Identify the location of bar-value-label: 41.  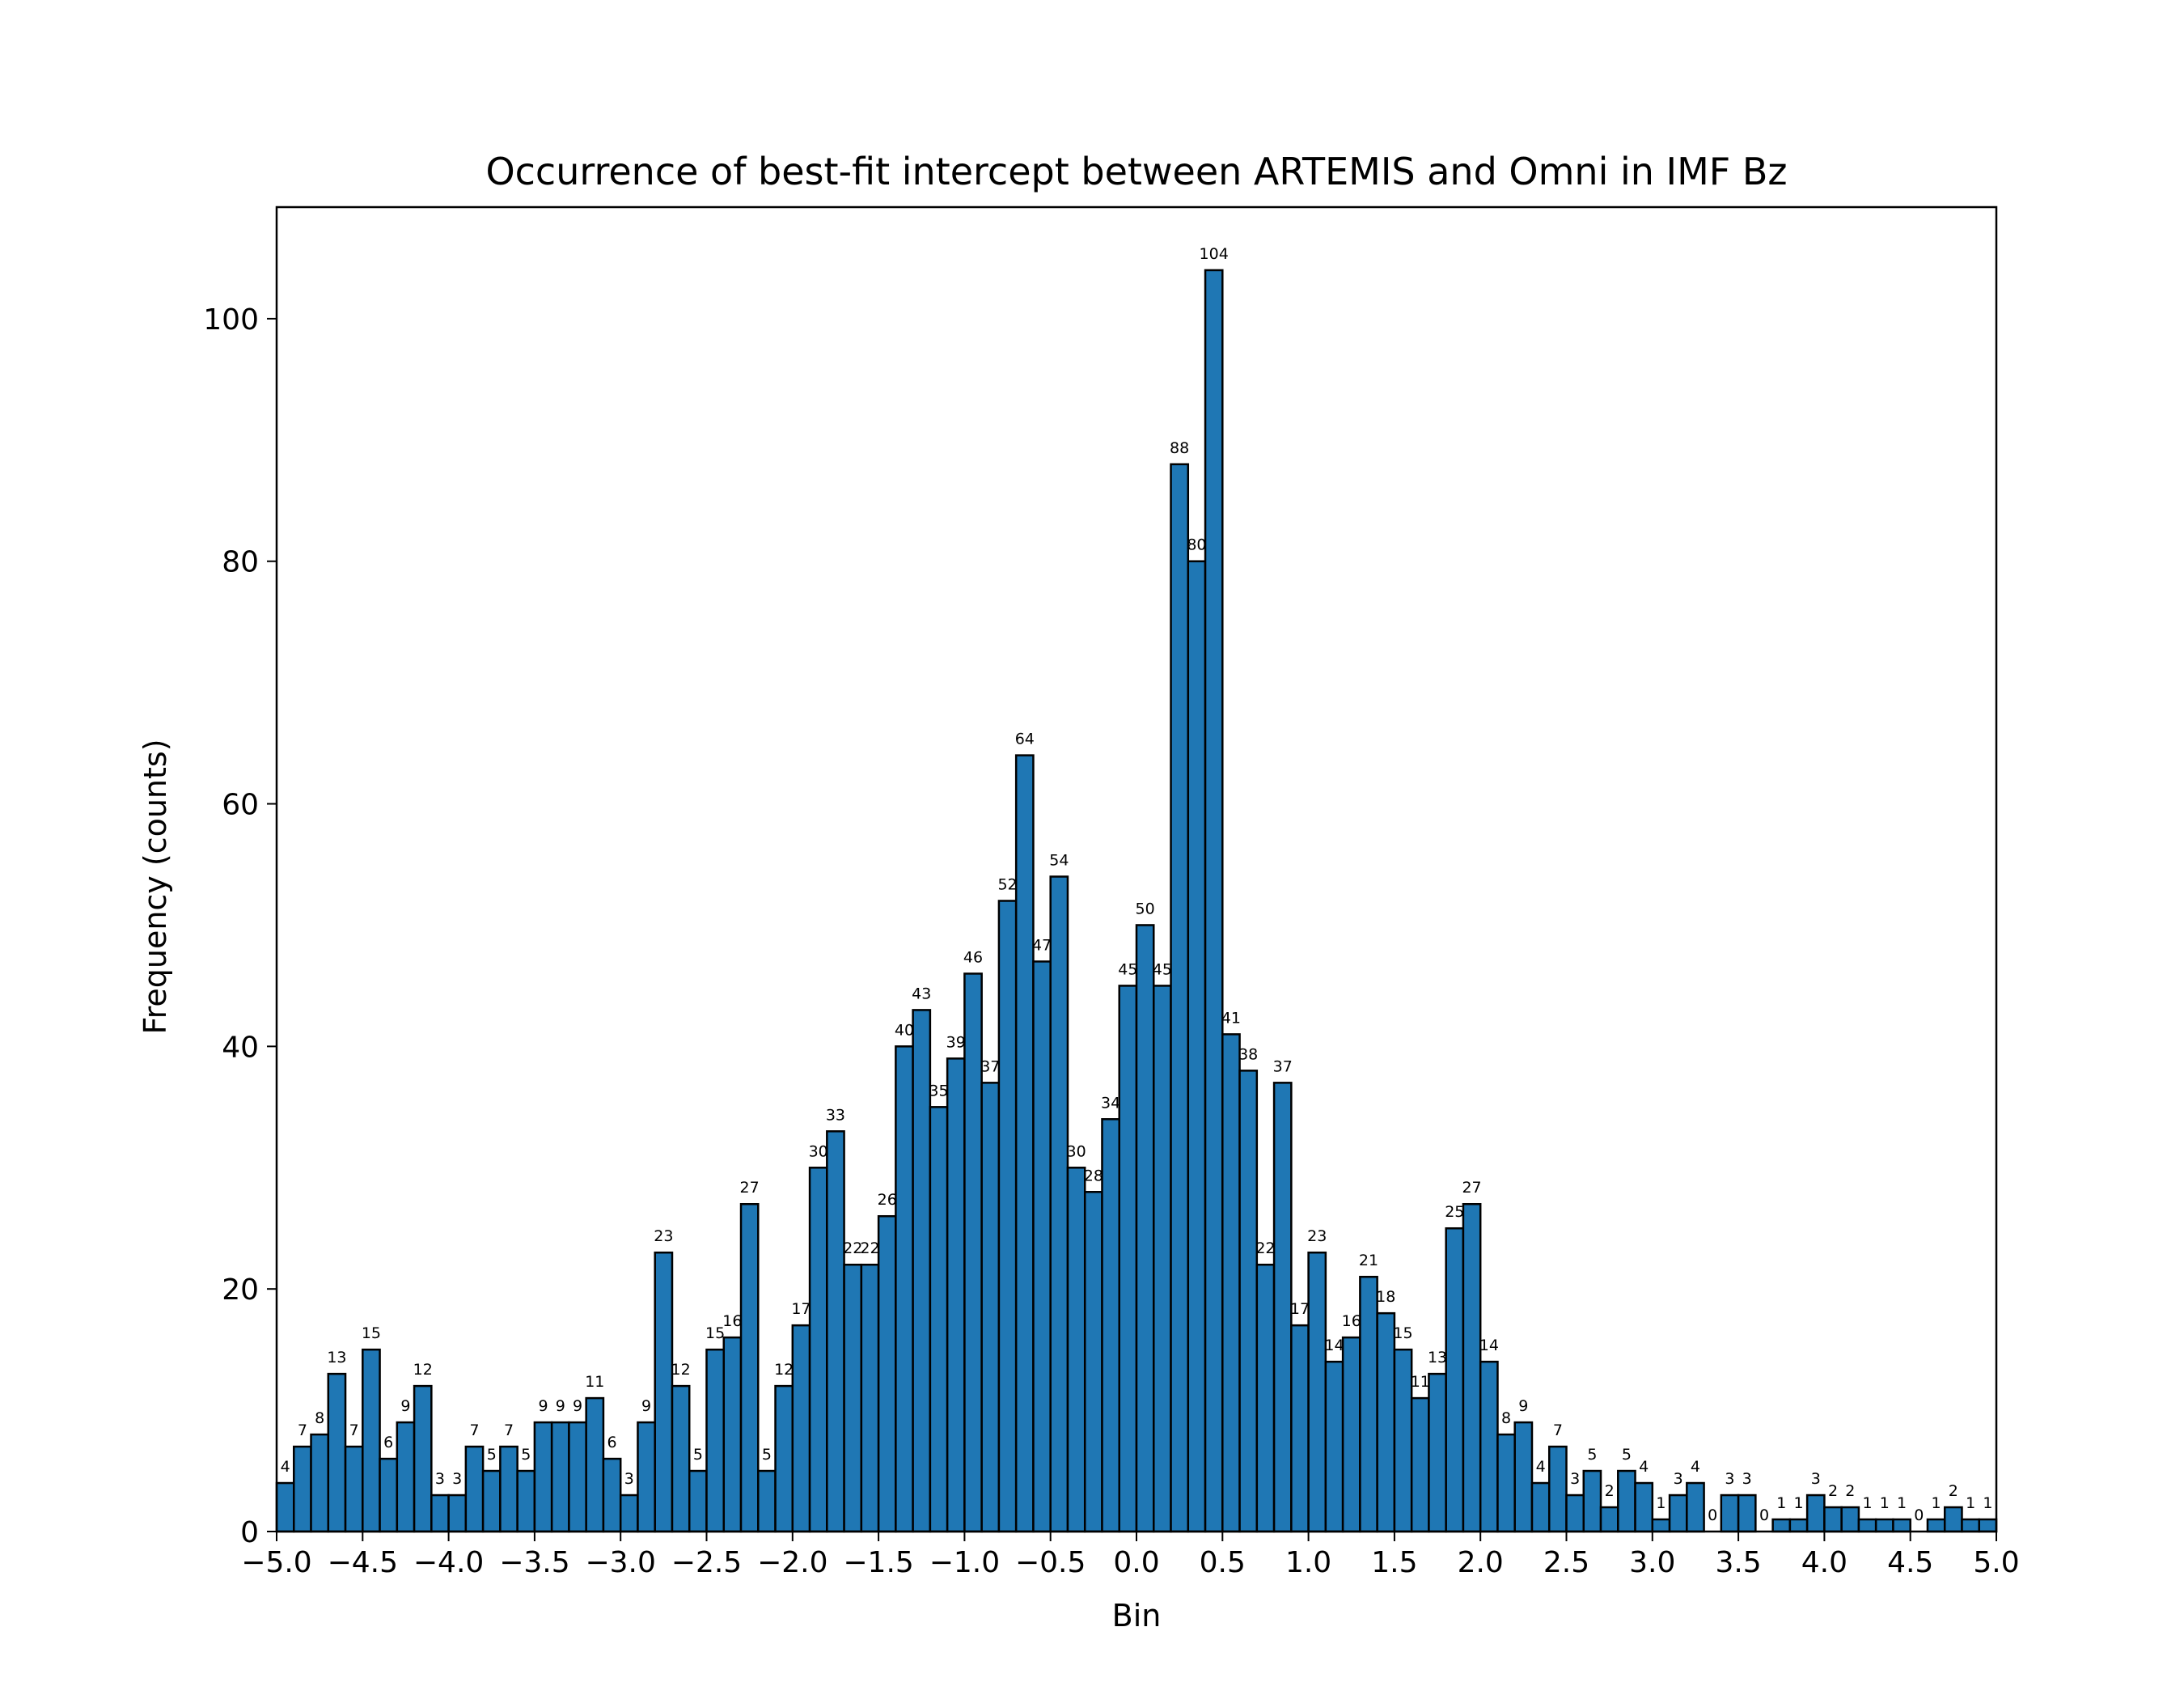
(1231, 1018).